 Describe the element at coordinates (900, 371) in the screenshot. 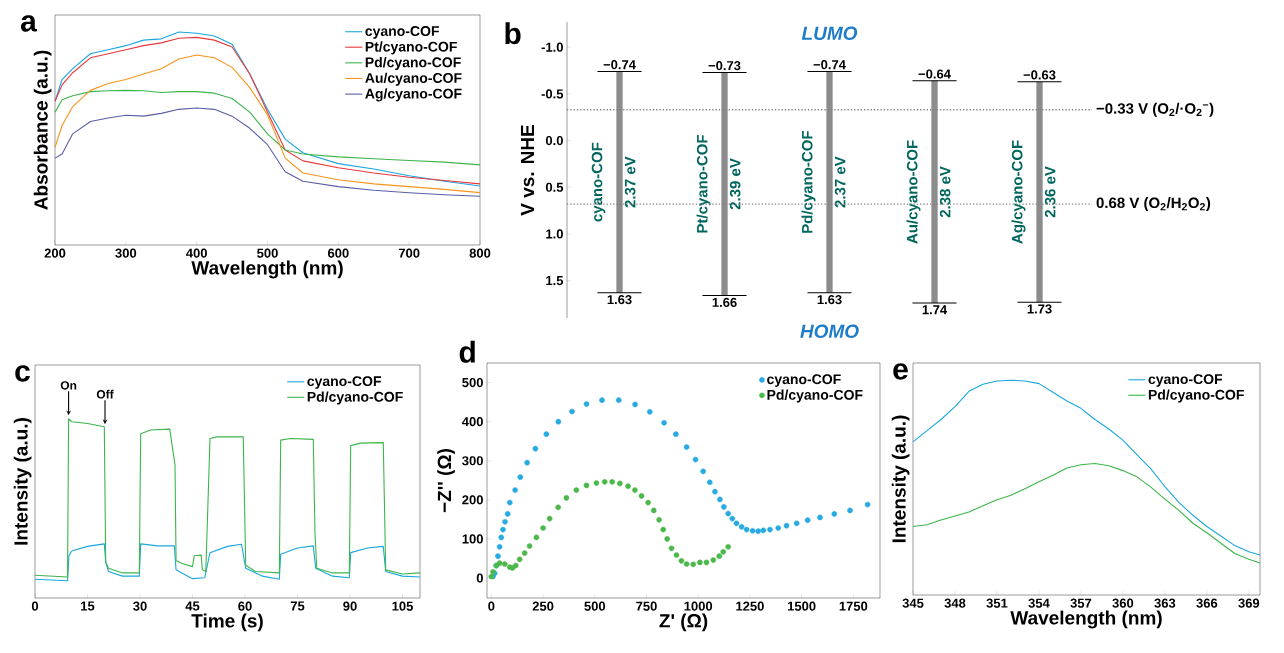

I see `text: e` at that location.